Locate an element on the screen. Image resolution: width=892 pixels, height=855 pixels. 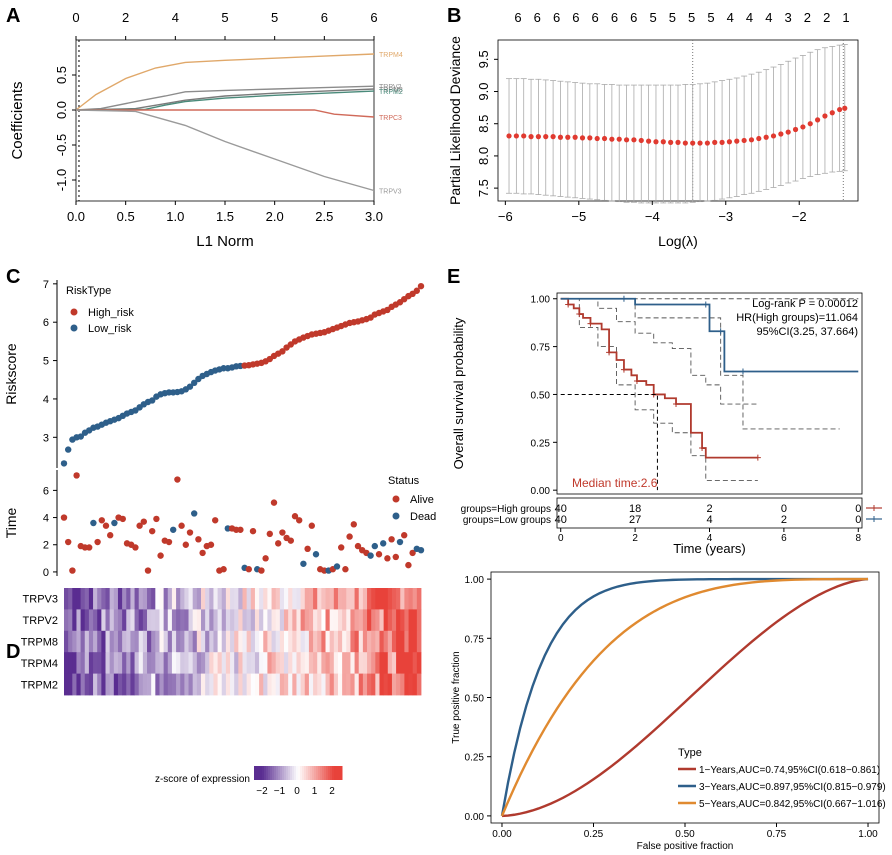
x-tick-label: 1.00 is located at coordinates (868, 834).